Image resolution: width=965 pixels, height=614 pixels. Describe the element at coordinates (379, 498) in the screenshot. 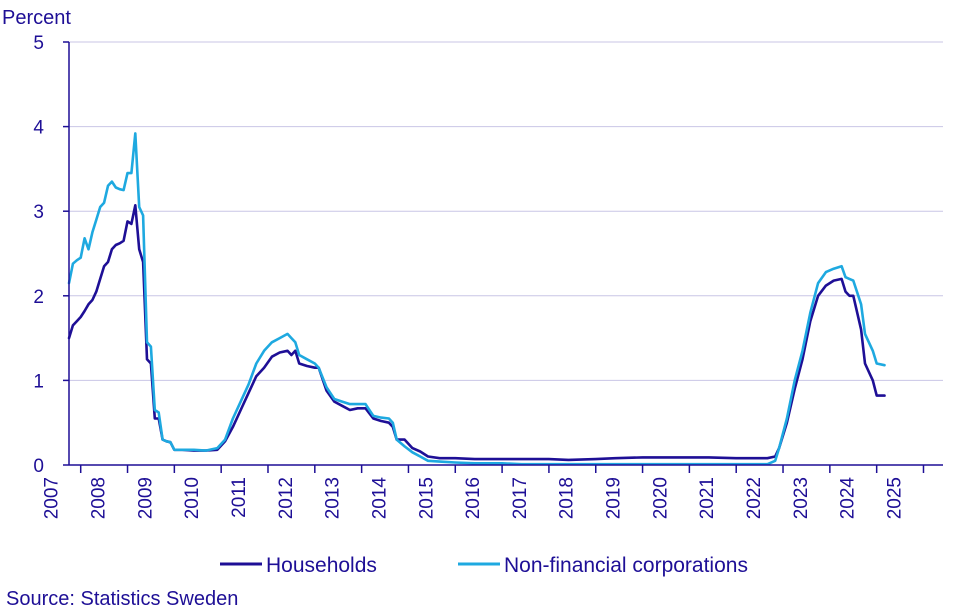

I see `x-tick-label-2014: 2014` at that location.